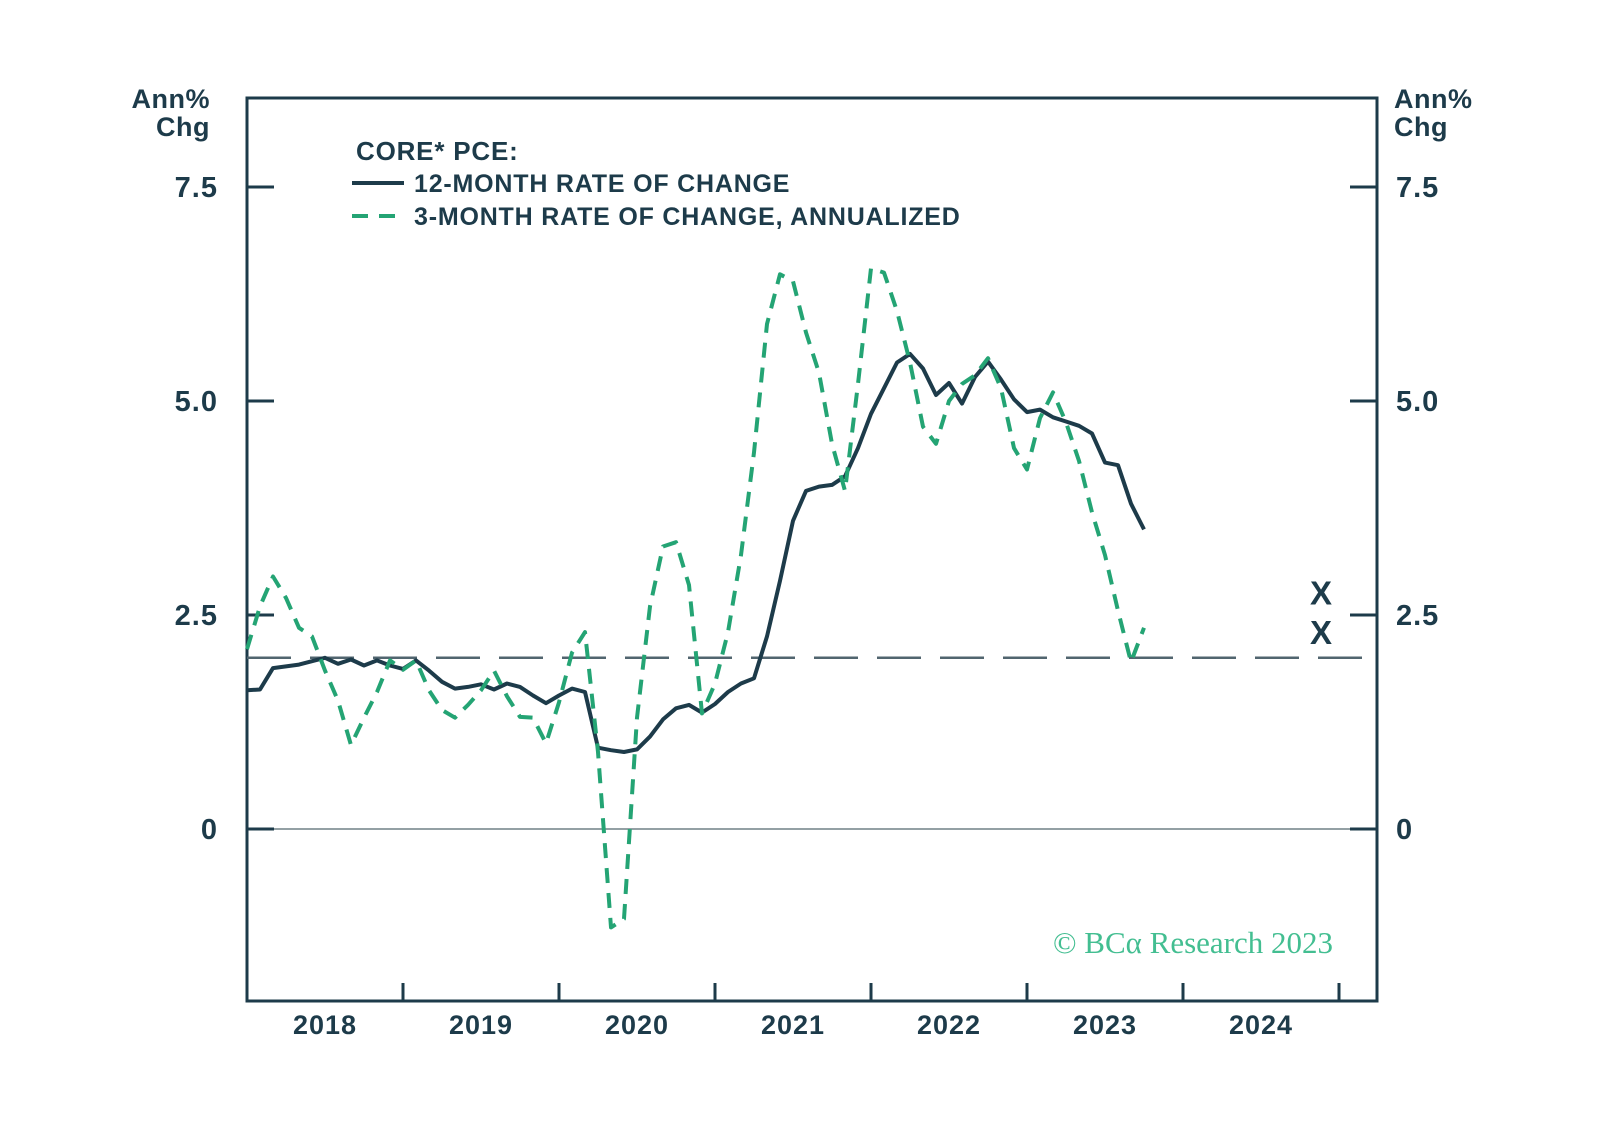  Describe the element at coordinates (1421, 127) in the screenshot. I see `right-axis-unit-line2: Chg` at that location.